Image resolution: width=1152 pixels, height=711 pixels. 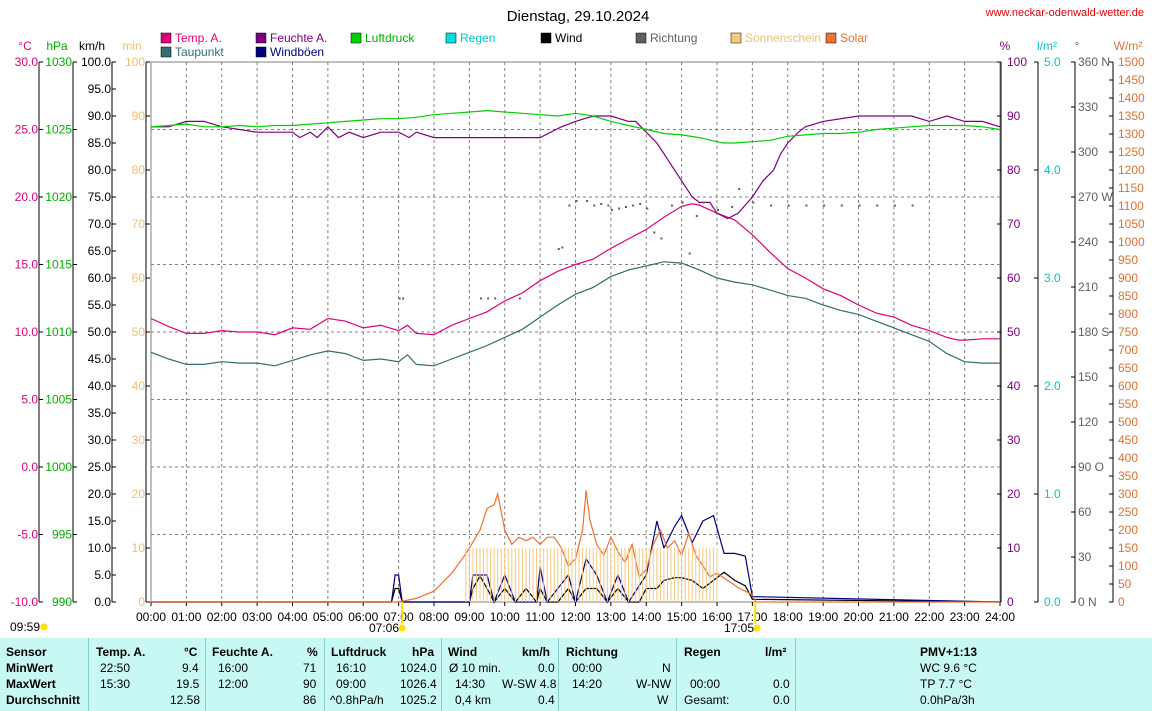 I want to click on solar-axis-tick-label: 650, so click(x=1128, y=368).